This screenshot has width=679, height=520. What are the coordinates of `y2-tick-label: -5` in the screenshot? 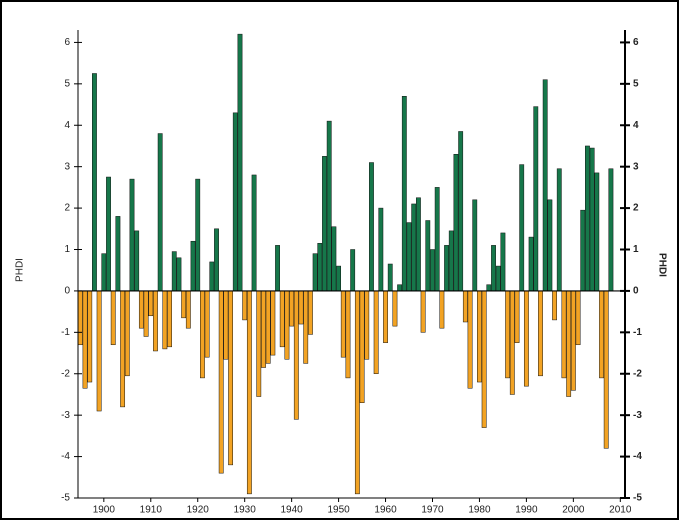 It's located at (637, 498).